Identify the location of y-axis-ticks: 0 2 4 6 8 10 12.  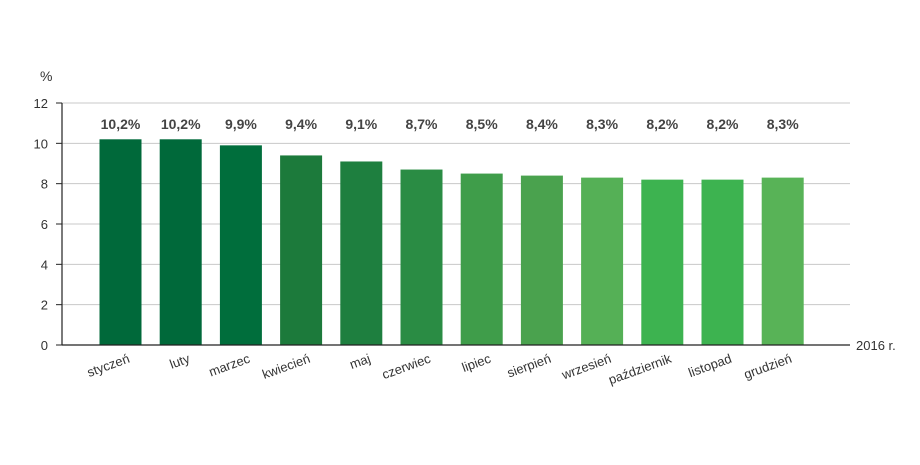
(48, 224).